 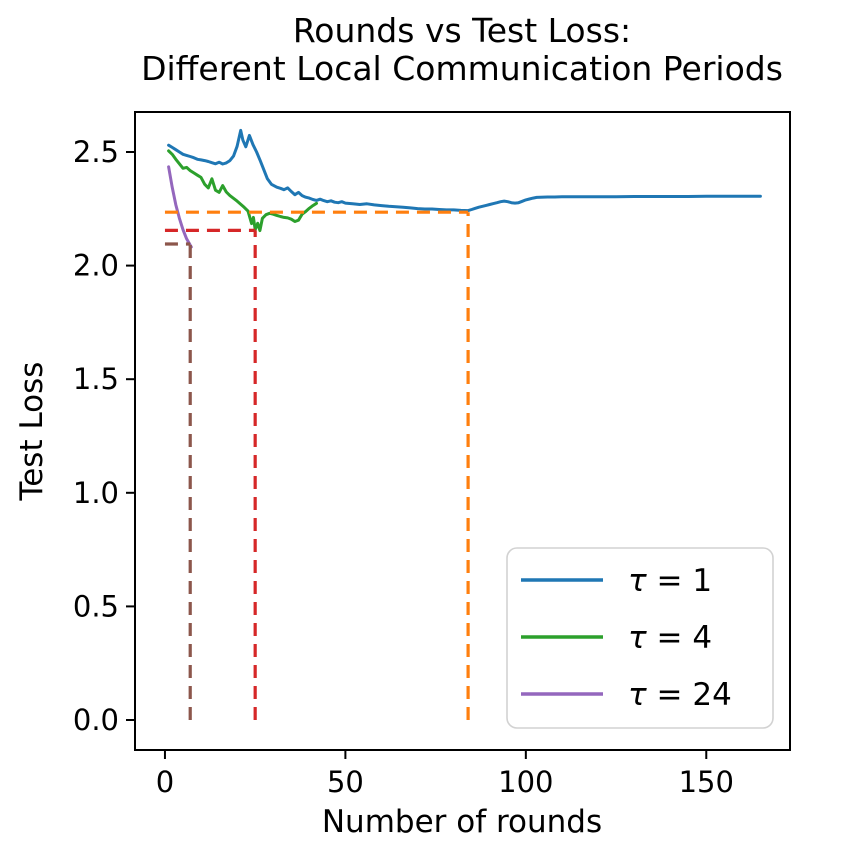 I want to click on x-axis-label: Number of rounds, so click(x=462, y=822).